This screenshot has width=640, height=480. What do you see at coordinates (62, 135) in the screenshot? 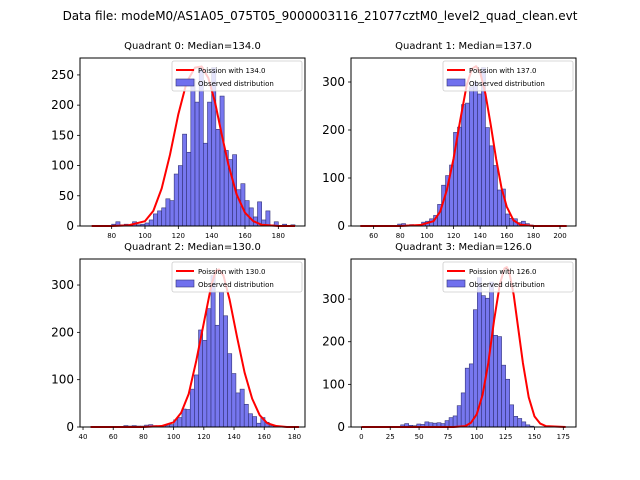
I see `y-tick-label: 150` at bounding box center [62, 135].